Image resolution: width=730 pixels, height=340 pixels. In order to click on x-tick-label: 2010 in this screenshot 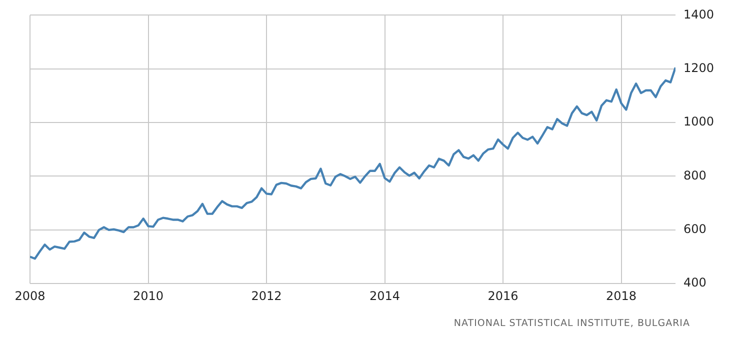, I will do `click(148, 295)`.